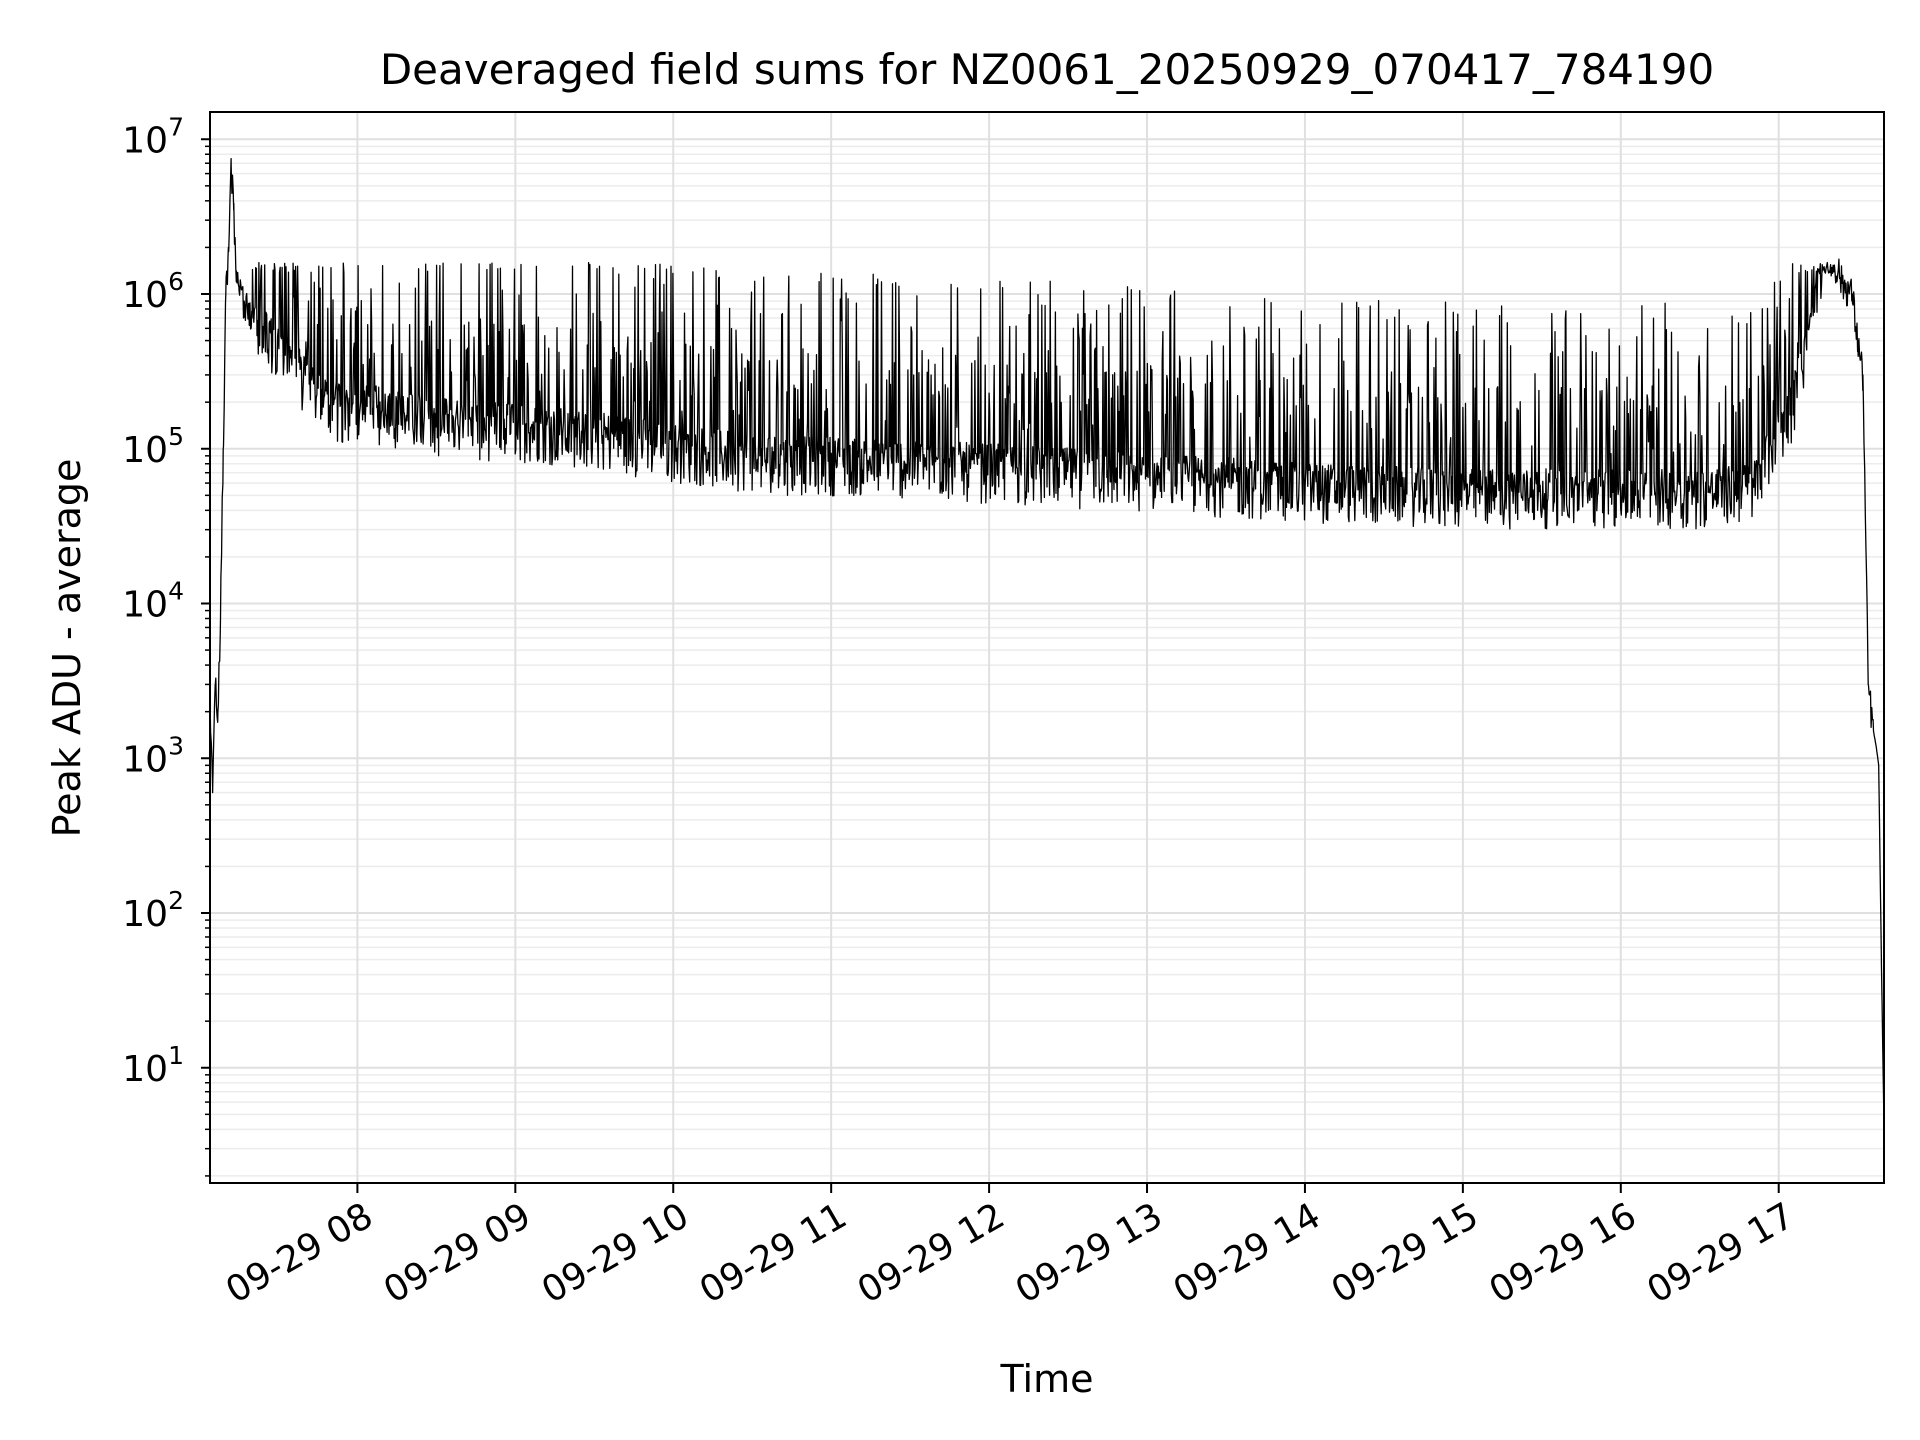  Describe the element at coordinates (67, 648) in the screenshot. I see `y-axis-label: Peak ADU - average` at that location.